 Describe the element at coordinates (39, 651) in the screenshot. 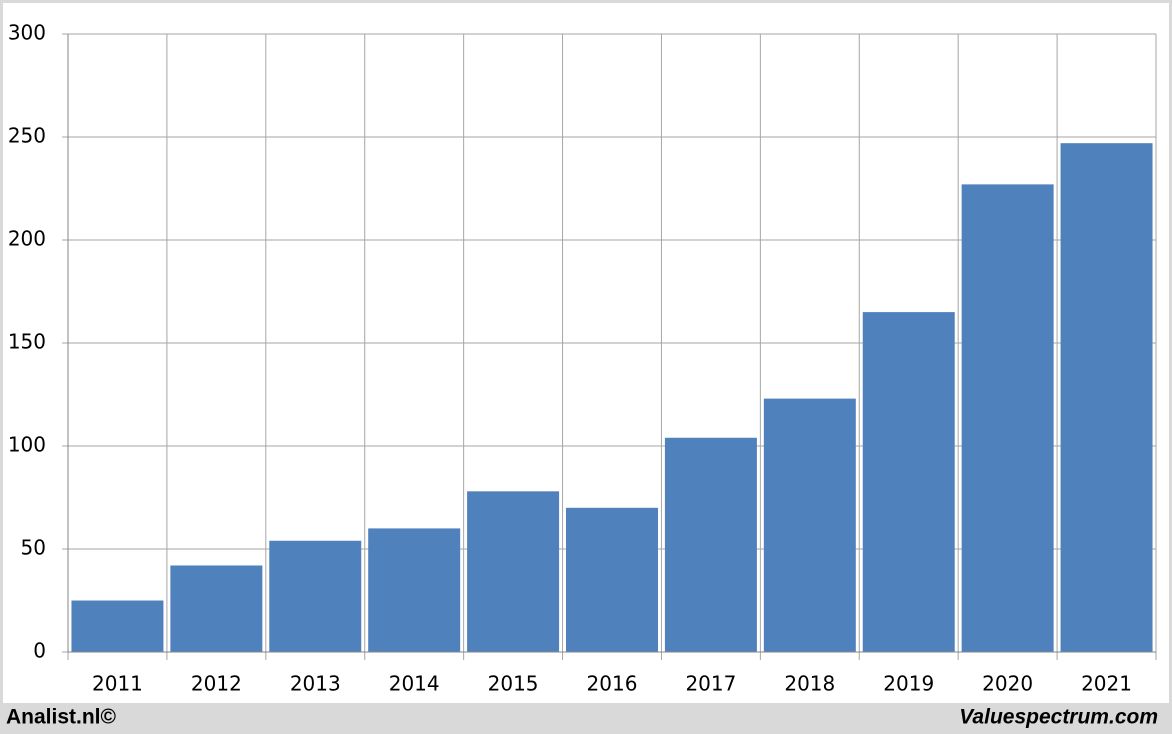

I see `y-tick-label: 0` at that location.